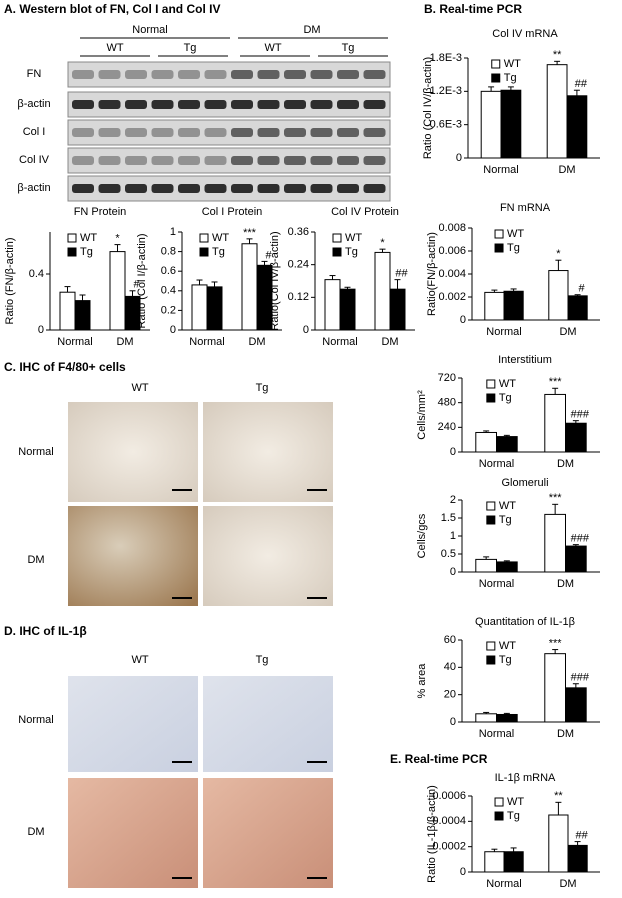 The height and width of the screenshot is (898, 622). I want to click on blot-row-label: β-actin, so click(33, 188).